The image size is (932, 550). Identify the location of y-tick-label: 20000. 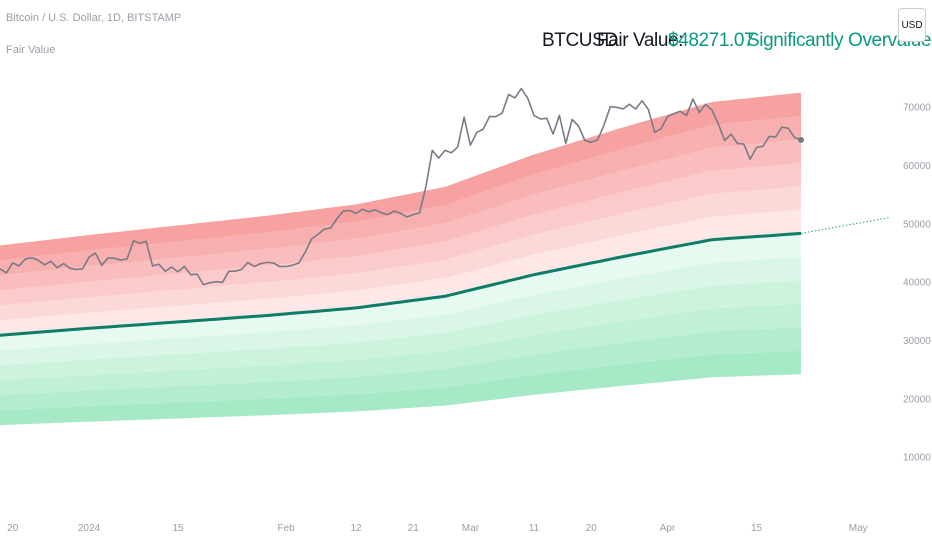
(917, 399).